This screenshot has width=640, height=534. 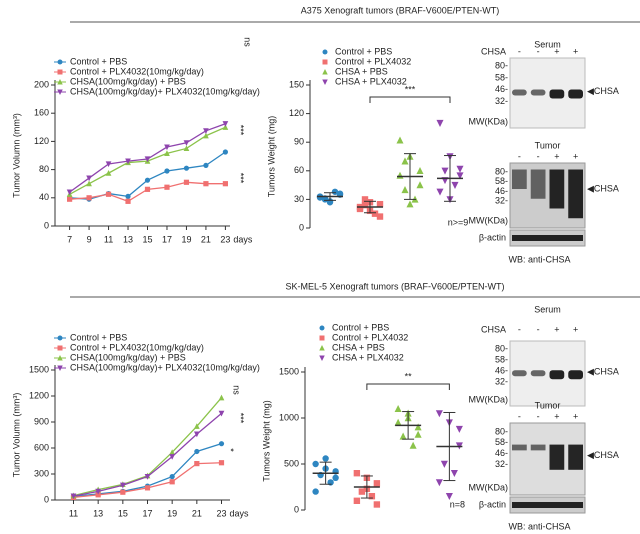 What do you see at coordinates (165, 367) in the screenshot?
I see `legend-label: CHSA(100mg/kg/day)+ PLX4032(10mg/kg/day)` at bounding box center [165, 367].